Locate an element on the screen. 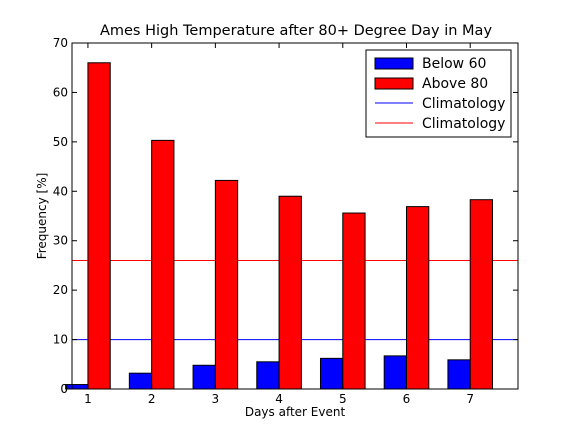 The height and width of the screenshot is (432, 576). x-tick-label: 2 is located at coordinates (152, 399).